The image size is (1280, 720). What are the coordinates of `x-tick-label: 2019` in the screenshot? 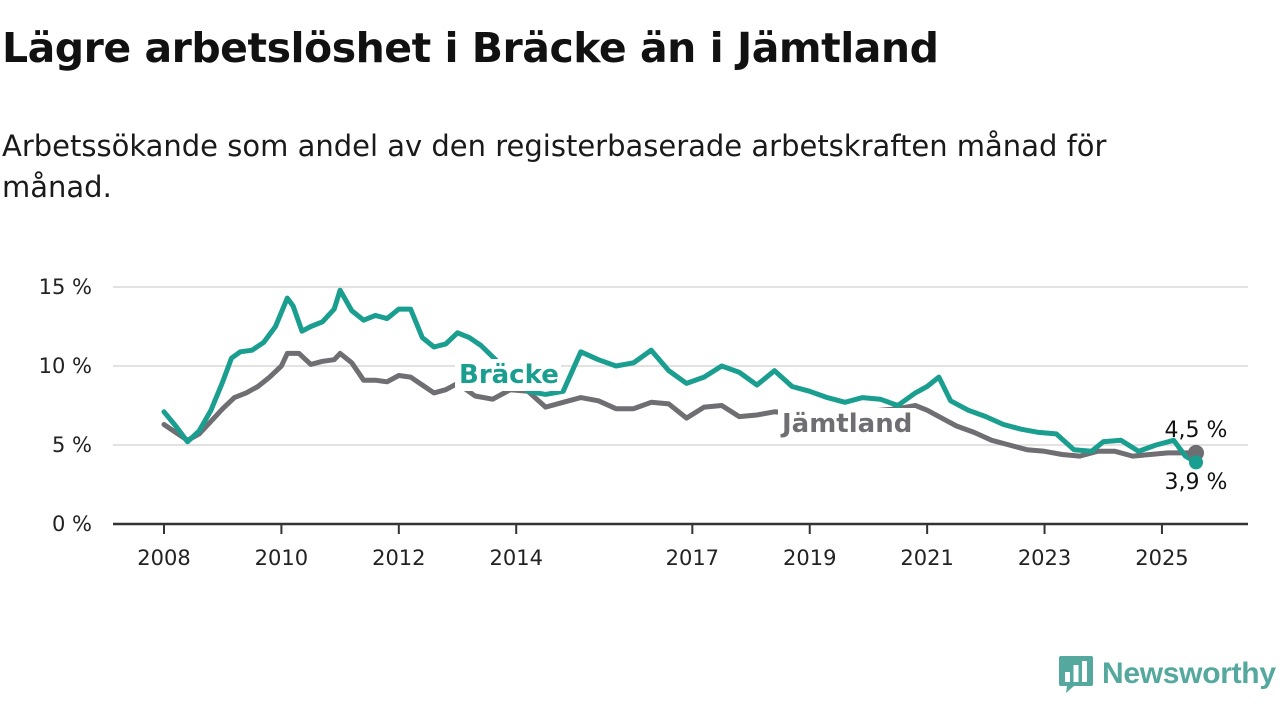 It's located at (809, 558).